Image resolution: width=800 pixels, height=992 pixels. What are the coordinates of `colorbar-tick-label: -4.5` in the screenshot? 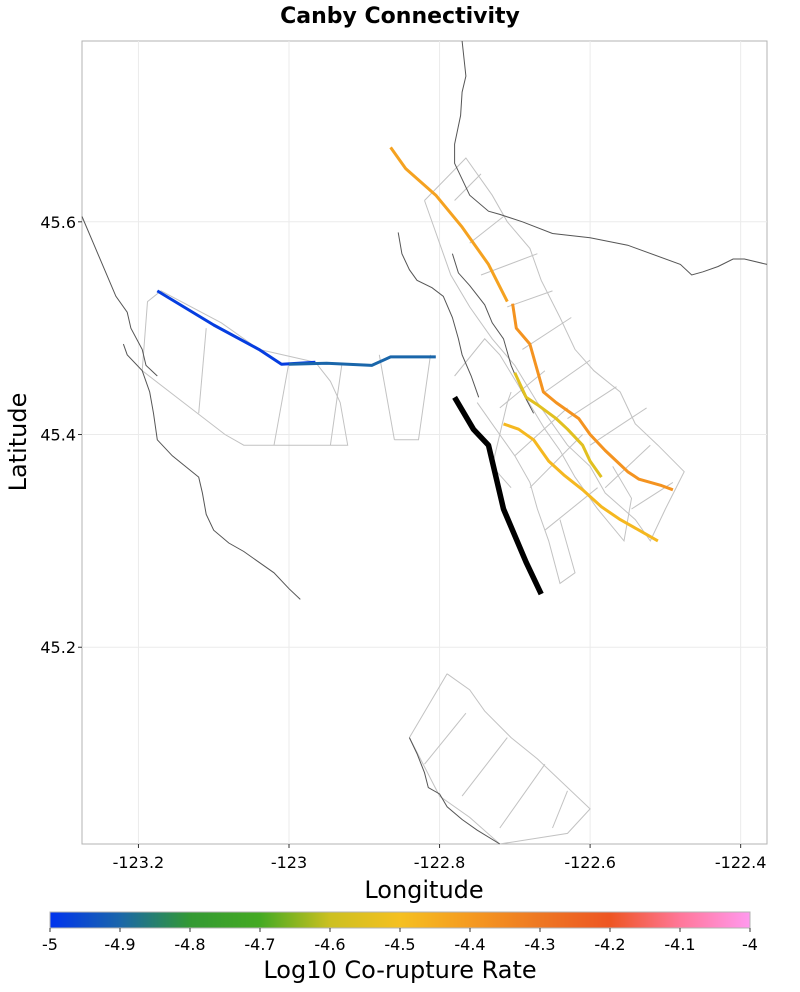 It's located at (399, 944).